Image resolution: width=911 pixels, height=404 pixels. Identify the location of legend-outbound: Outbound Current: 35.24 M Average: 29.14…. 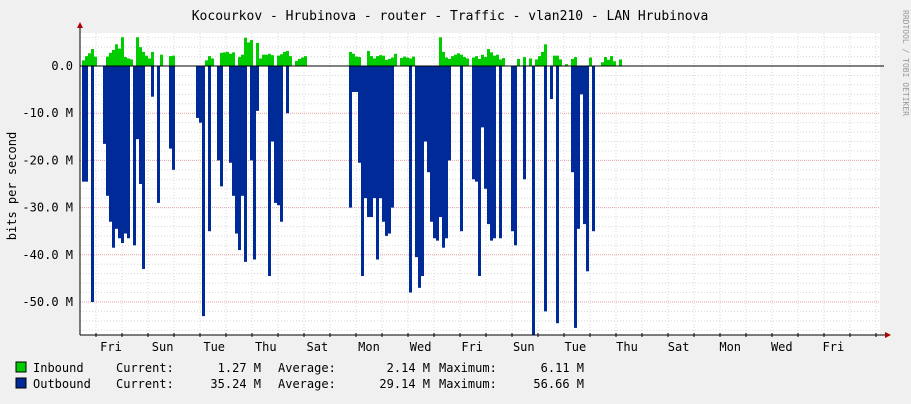
(299, 384).